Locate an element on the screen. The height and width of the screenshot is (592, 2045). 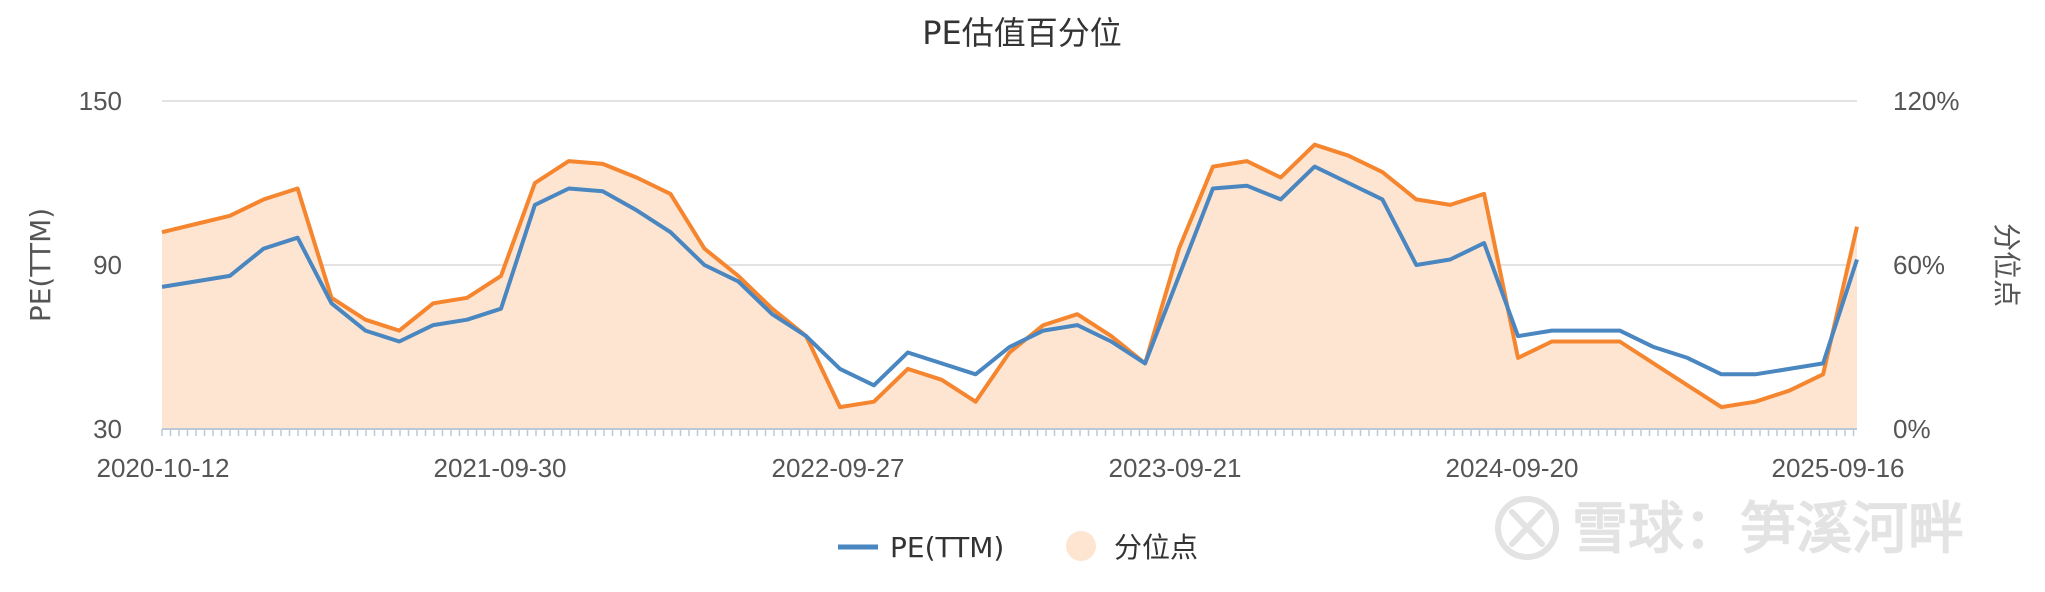
x-axis-tick-marks is located at coordinates (1008, 432).